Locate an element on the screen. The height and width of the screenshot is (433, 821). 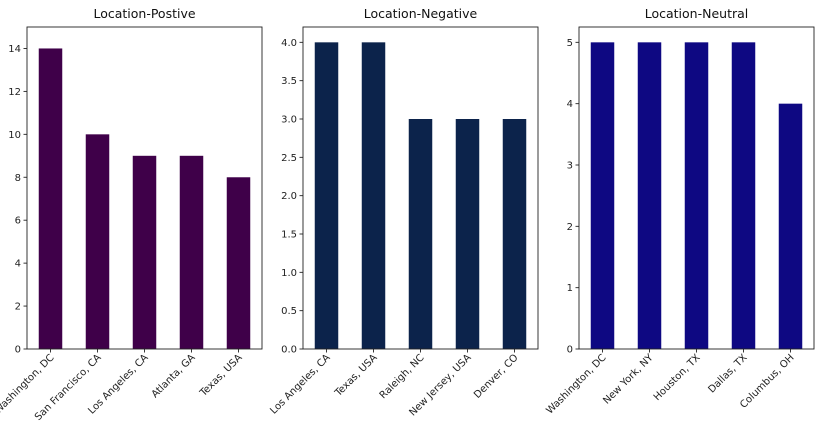
y-tick-label: 3.5 is located at coordinates (289, 81).